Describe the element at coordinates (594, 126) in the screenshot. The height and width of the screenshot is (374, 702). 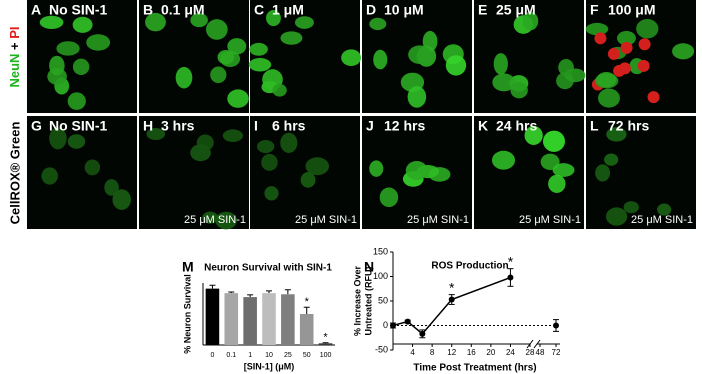
I see `panel-letter: L` at that location.